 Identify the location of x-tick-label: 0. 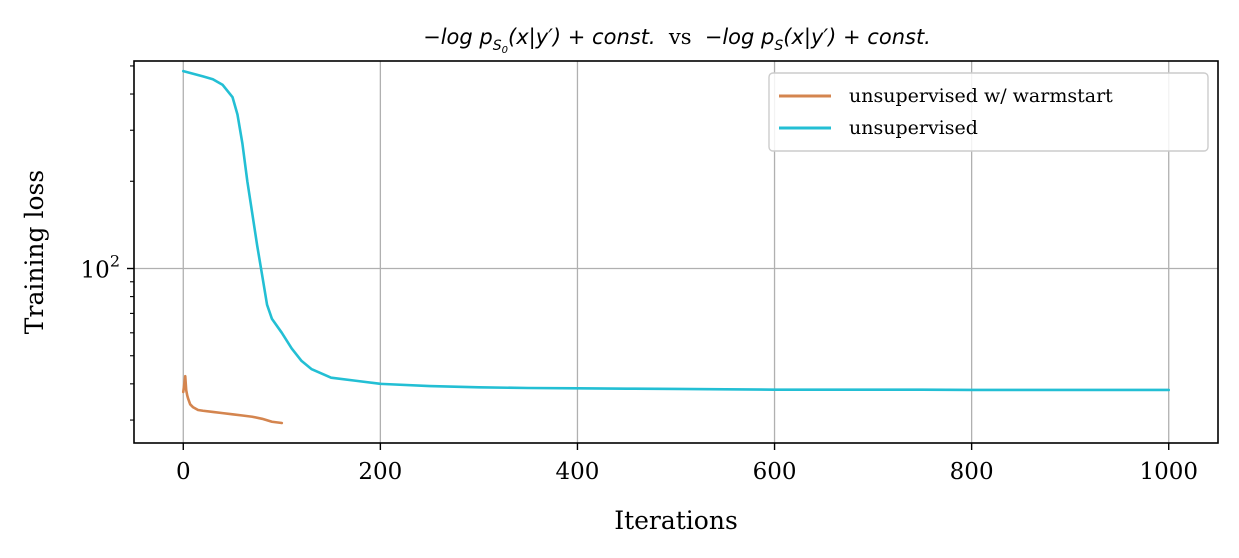
(183, 472).